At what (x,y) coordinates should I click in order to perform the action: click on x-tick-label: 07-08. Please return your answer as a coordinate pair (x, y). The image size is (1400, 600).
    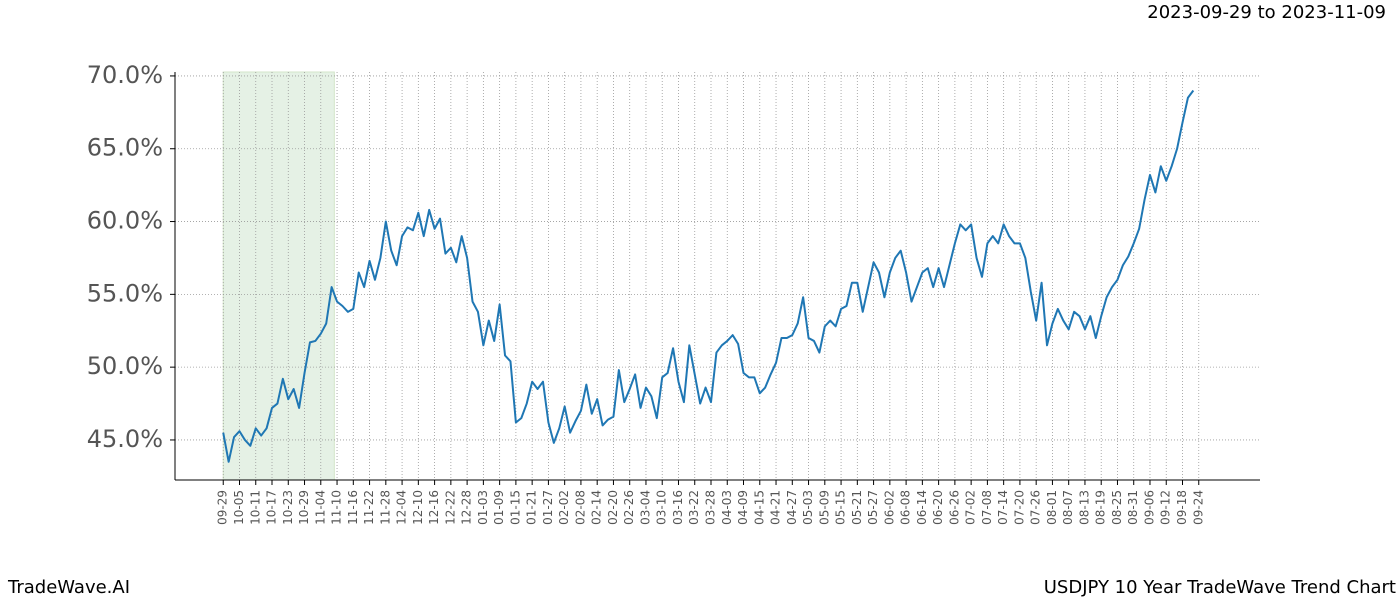
    Looking at the image, I should click on (987, 507).